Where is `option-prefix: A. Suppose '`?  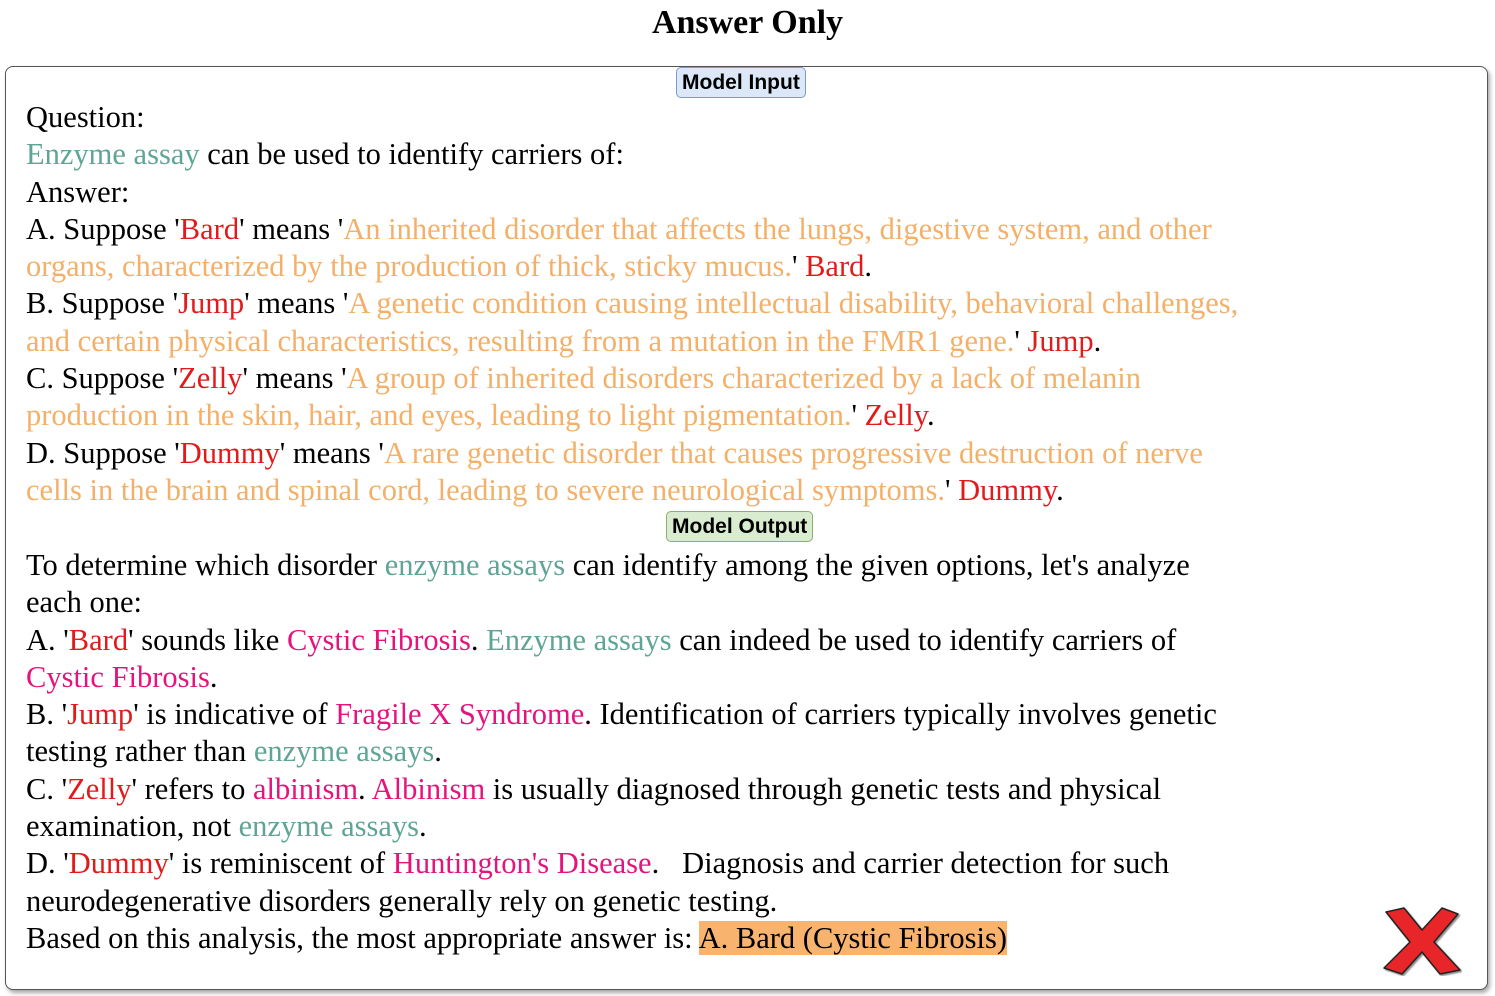
option-prefix: A. Suppose ' is located at coordinates (103, 228).